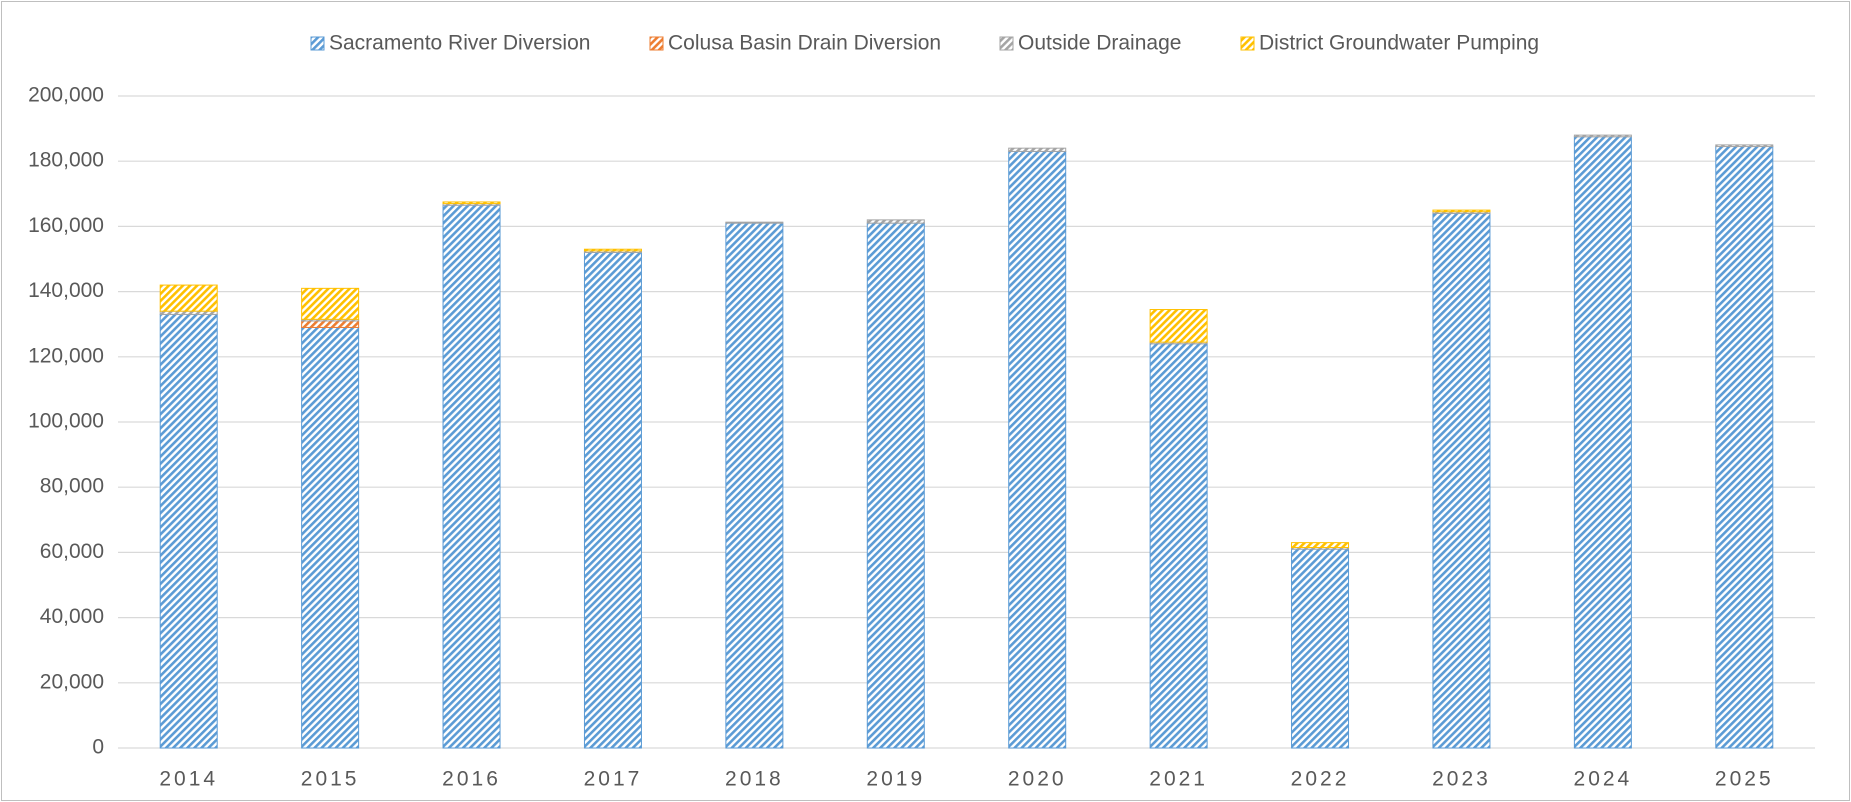 The width and height of the screenshot is (1851, 802). Describe the element at coordinates (66, 290) in the screenshot. I see `y-tick-label: 140,000` at that location.